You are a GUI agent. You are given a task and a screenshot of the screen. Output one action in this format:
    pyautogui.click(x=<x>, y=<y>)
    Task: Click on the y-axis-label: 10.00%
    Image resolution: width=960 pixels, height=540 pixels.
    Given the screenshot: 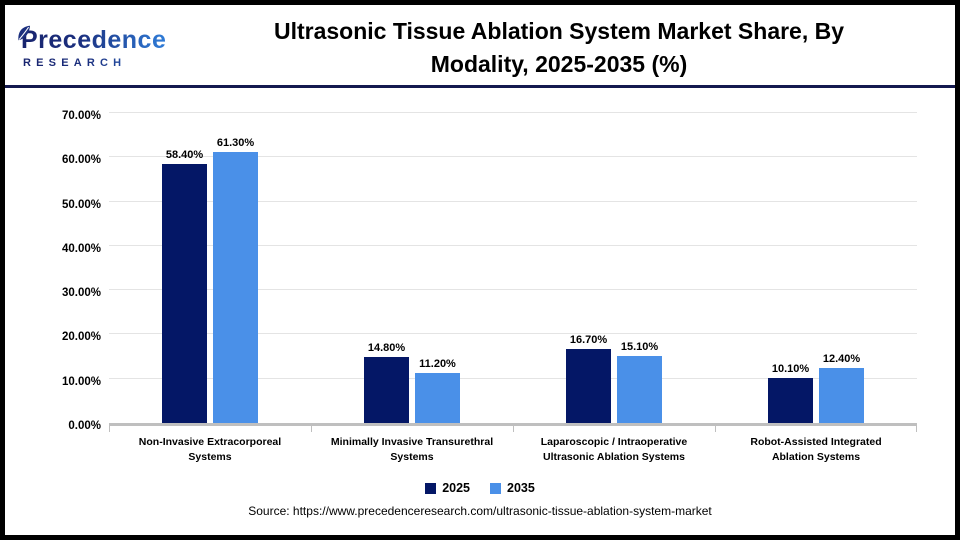 What is the action you would take?
    pyautogui.click(x=81, y=381)
    